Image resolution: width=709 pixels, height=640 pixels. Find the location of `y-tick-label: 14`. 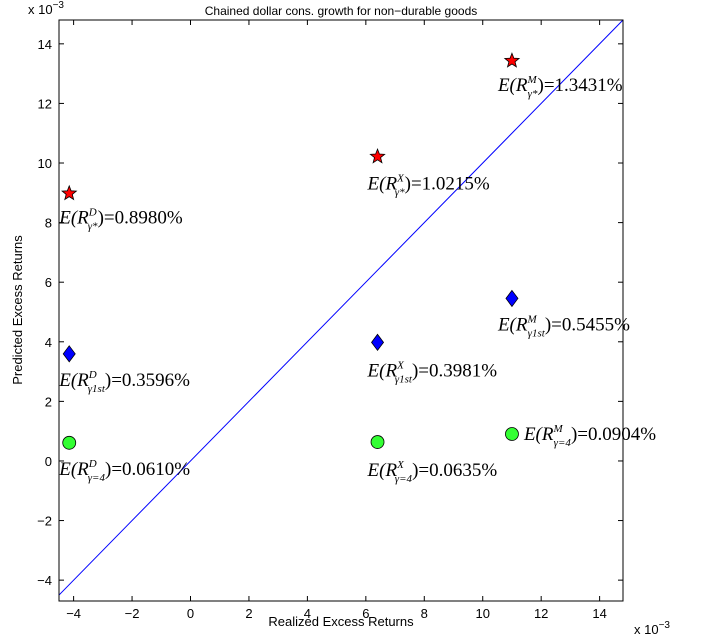

y-tick-label: 14 is located at coordinates (45, 44).